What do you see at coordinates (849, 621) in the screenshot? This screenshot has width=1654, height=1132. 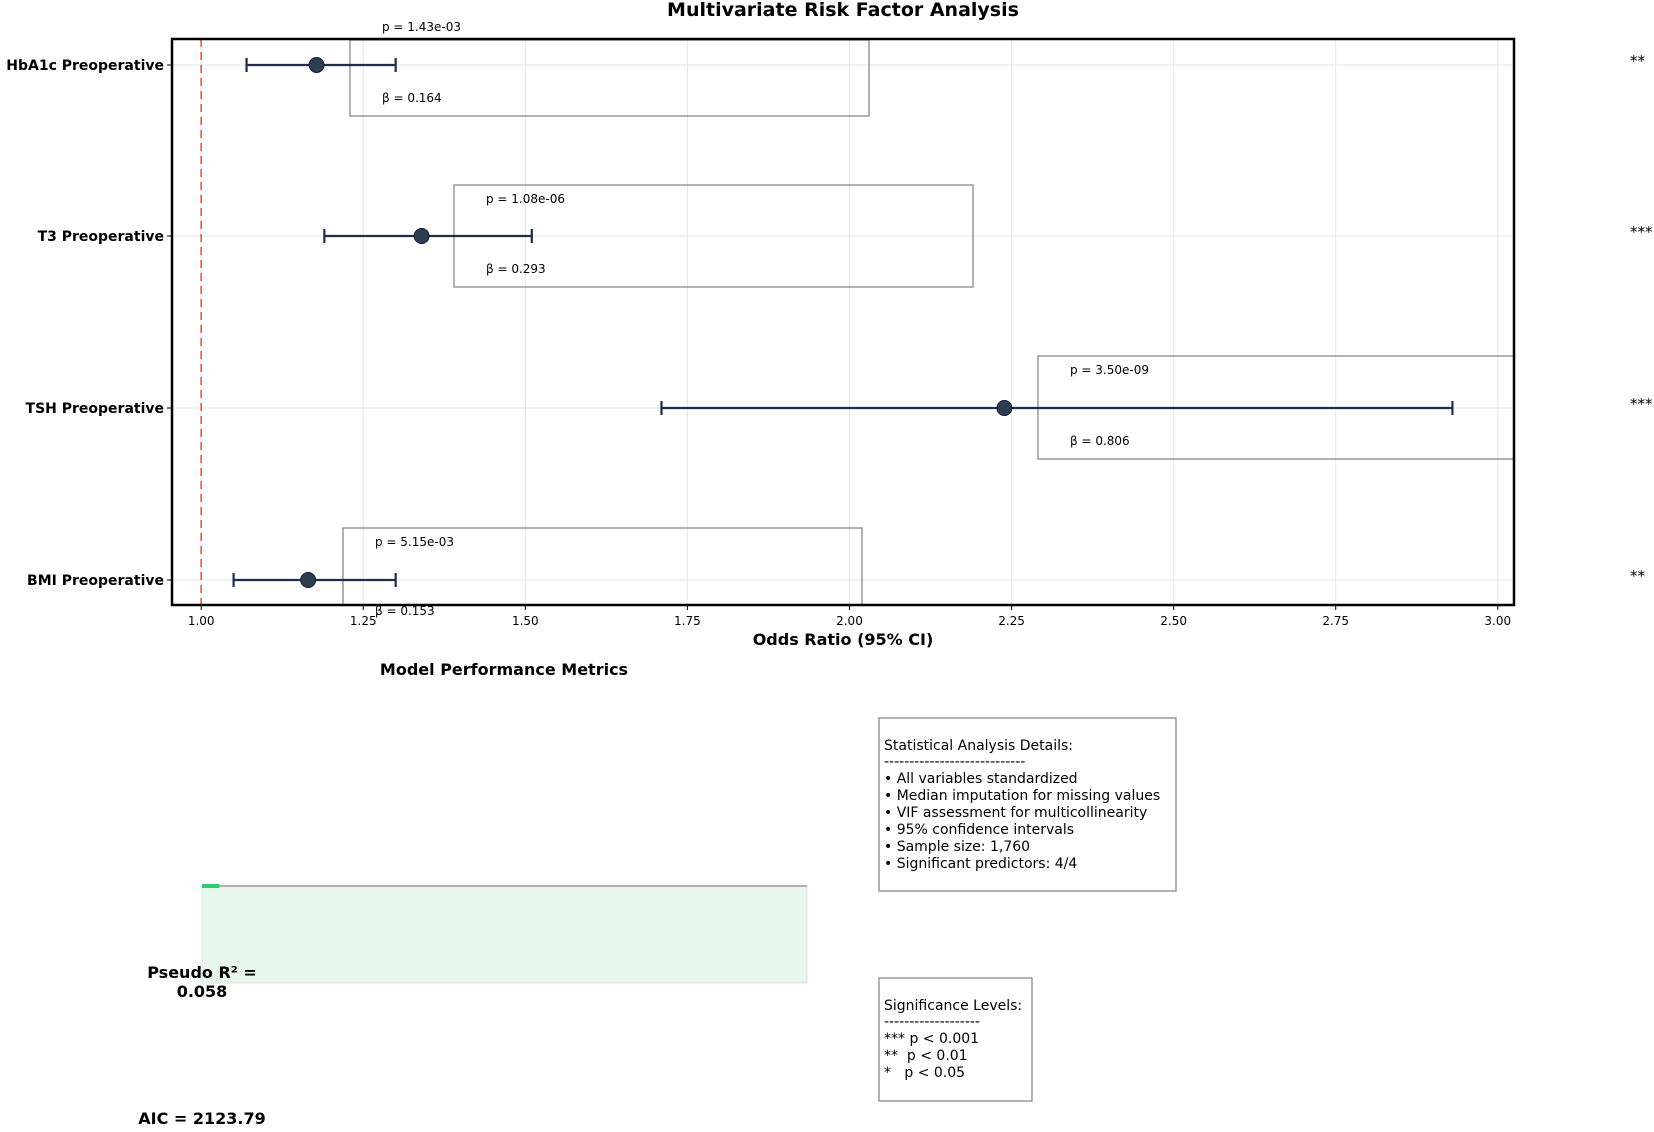 I see `x-tick-label: 2.00` at bounding box center [849, 621].